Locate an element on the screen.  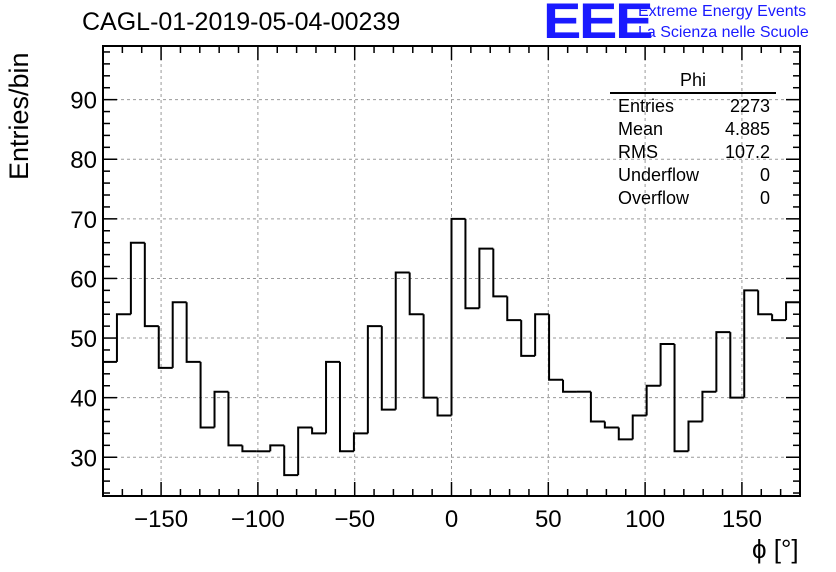
stats-label: RMS is located at coordinates (638, 152).